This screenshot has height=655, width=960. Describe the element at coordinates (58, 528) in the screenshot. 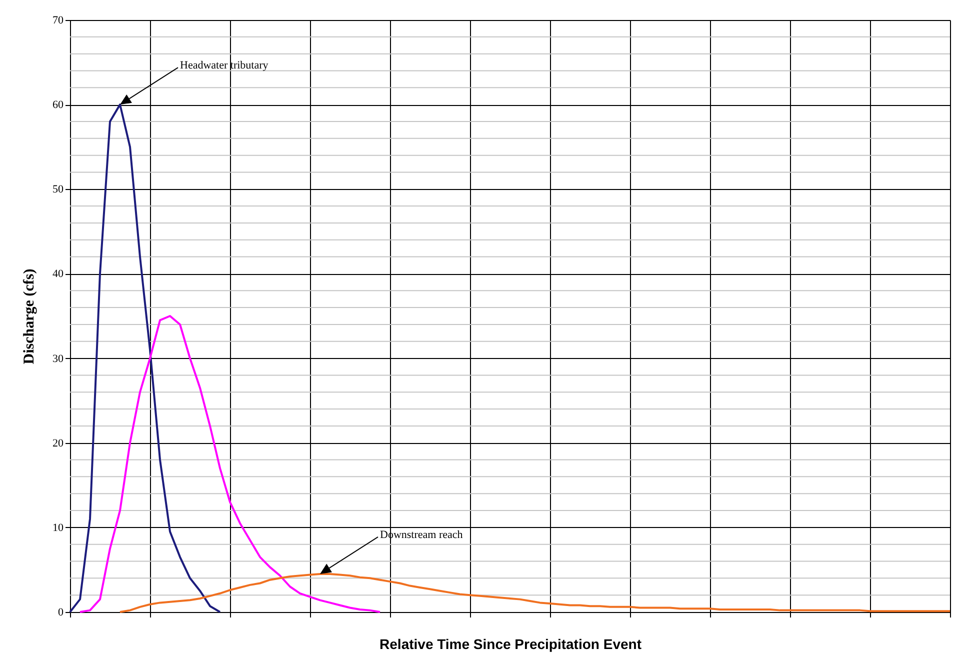

I see `y-tick-label: 10` at that location.